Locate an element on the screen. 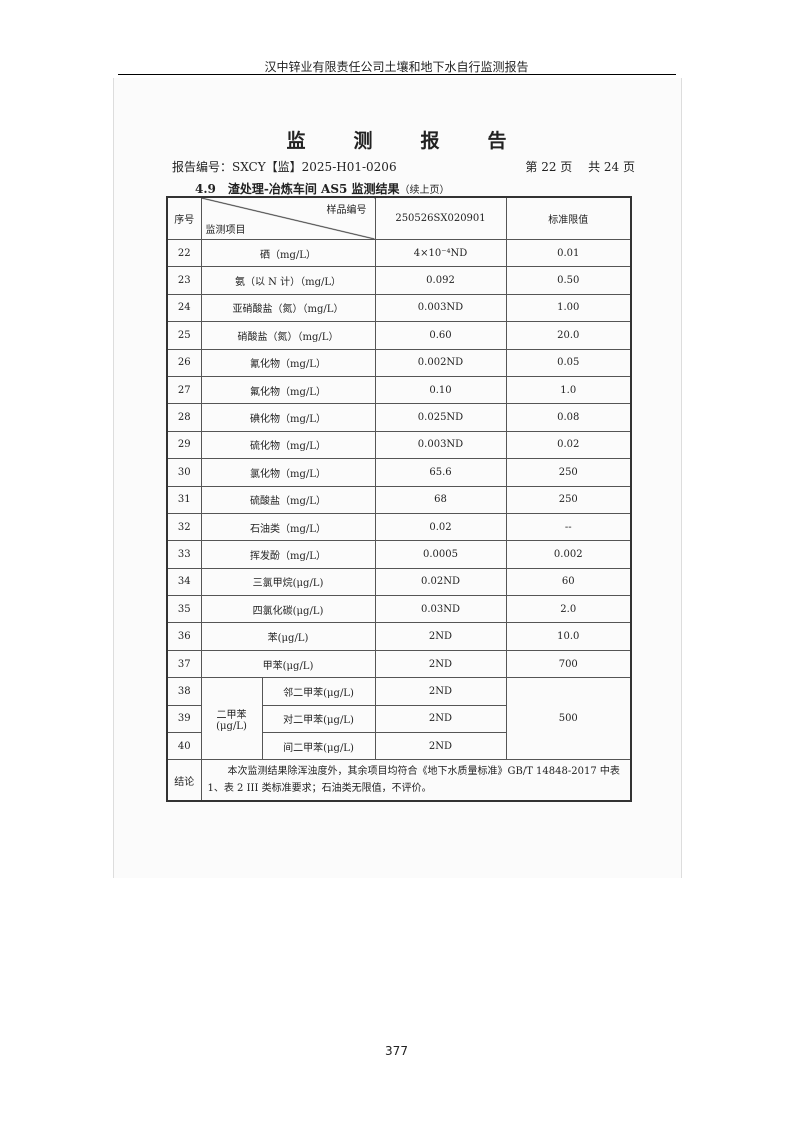 Image resolution: width=793 pixels, height=1122 pixels. row-standard: 2.0 is located at coordinates (568, 609).